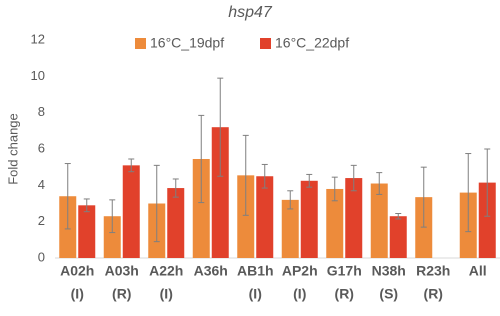 The width and height of the screenshot is (500, 316). What do you see at coordinates (255, 271) in the screenshot?
I see `x-tick-label: AB1h` at bounding box center [255, 271].